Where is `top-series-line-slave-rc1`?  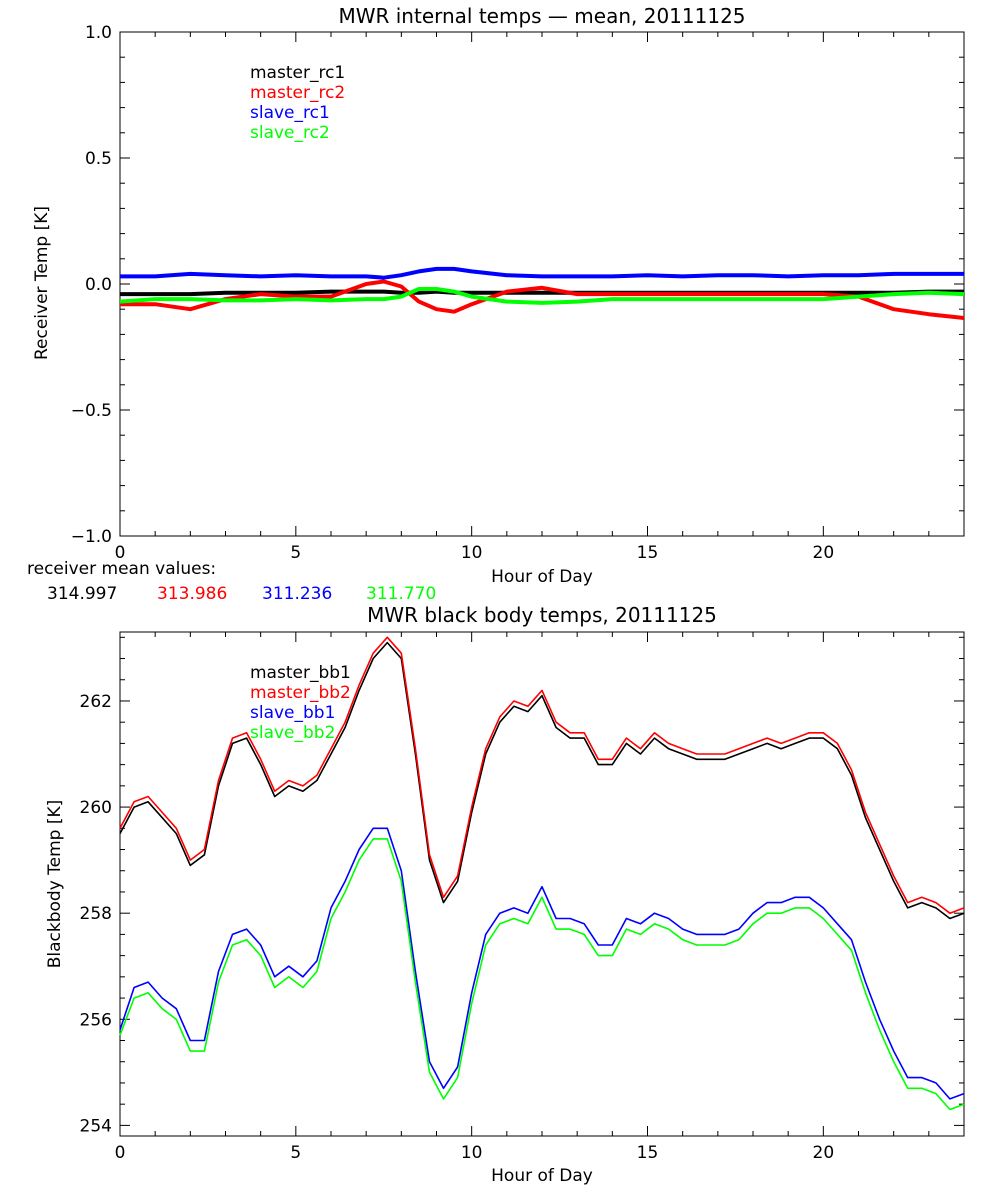 top-series-line-slave-rc1 is located at coordinates (542, 273).